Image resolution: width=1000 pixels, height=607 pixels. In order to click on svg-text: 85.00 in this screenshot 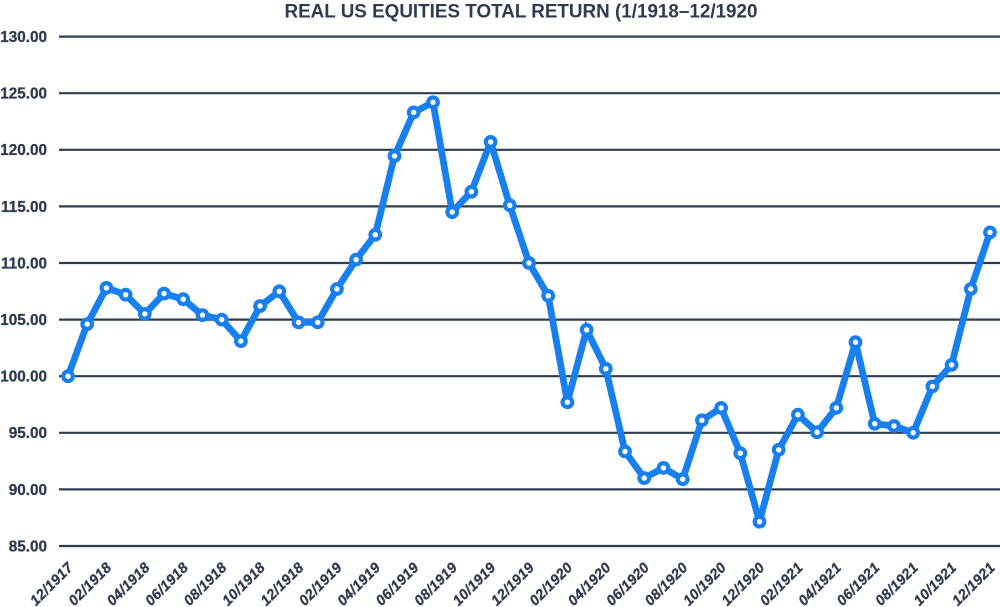, I will do `click(28, 546)`.